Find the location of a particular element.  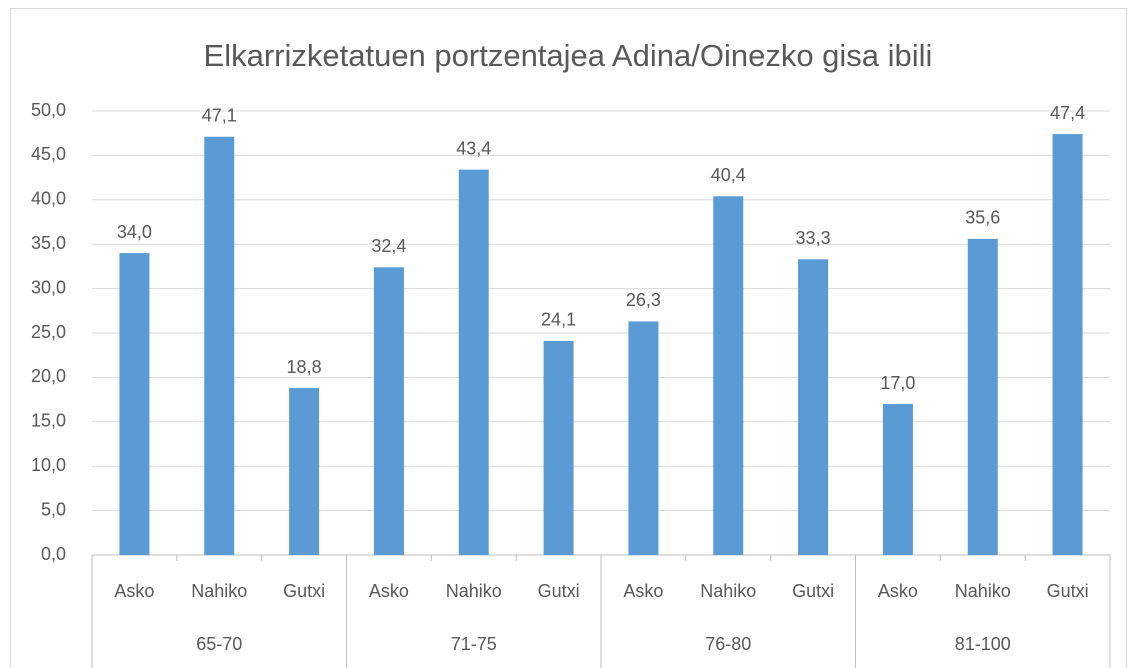

data-label: 24,1 is located at coordinates (558, 320).